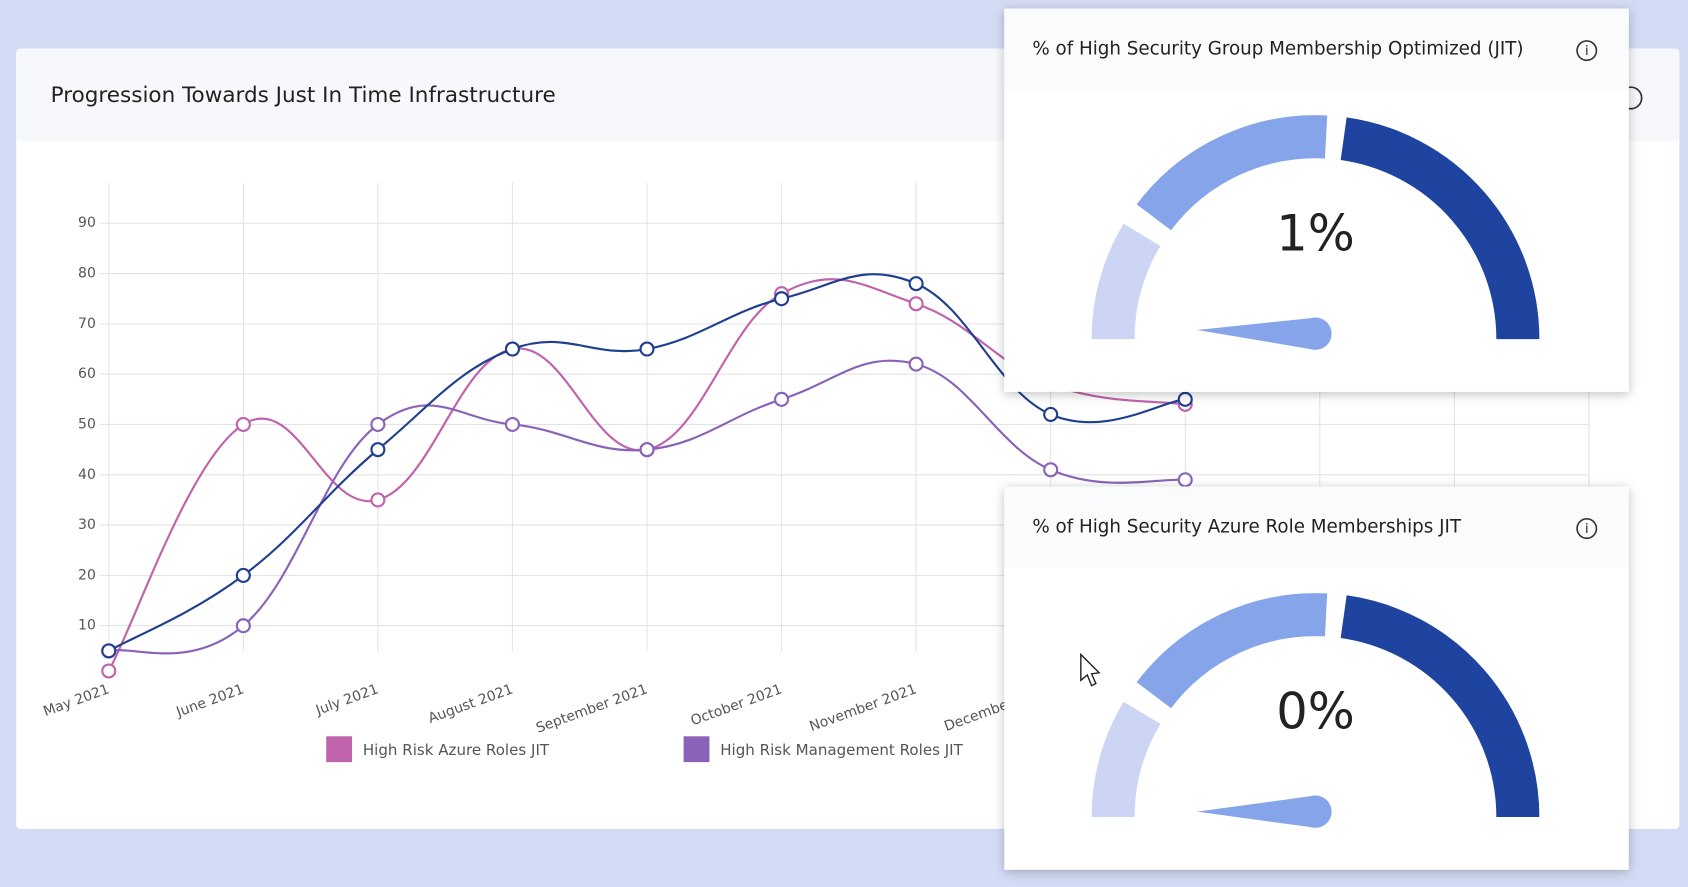 The image size is (1688, 887). What do you see at coordinates (1315, 233) in the screenshot?
I see `gauge-value: 1%` at bounding box center [1315, 233].